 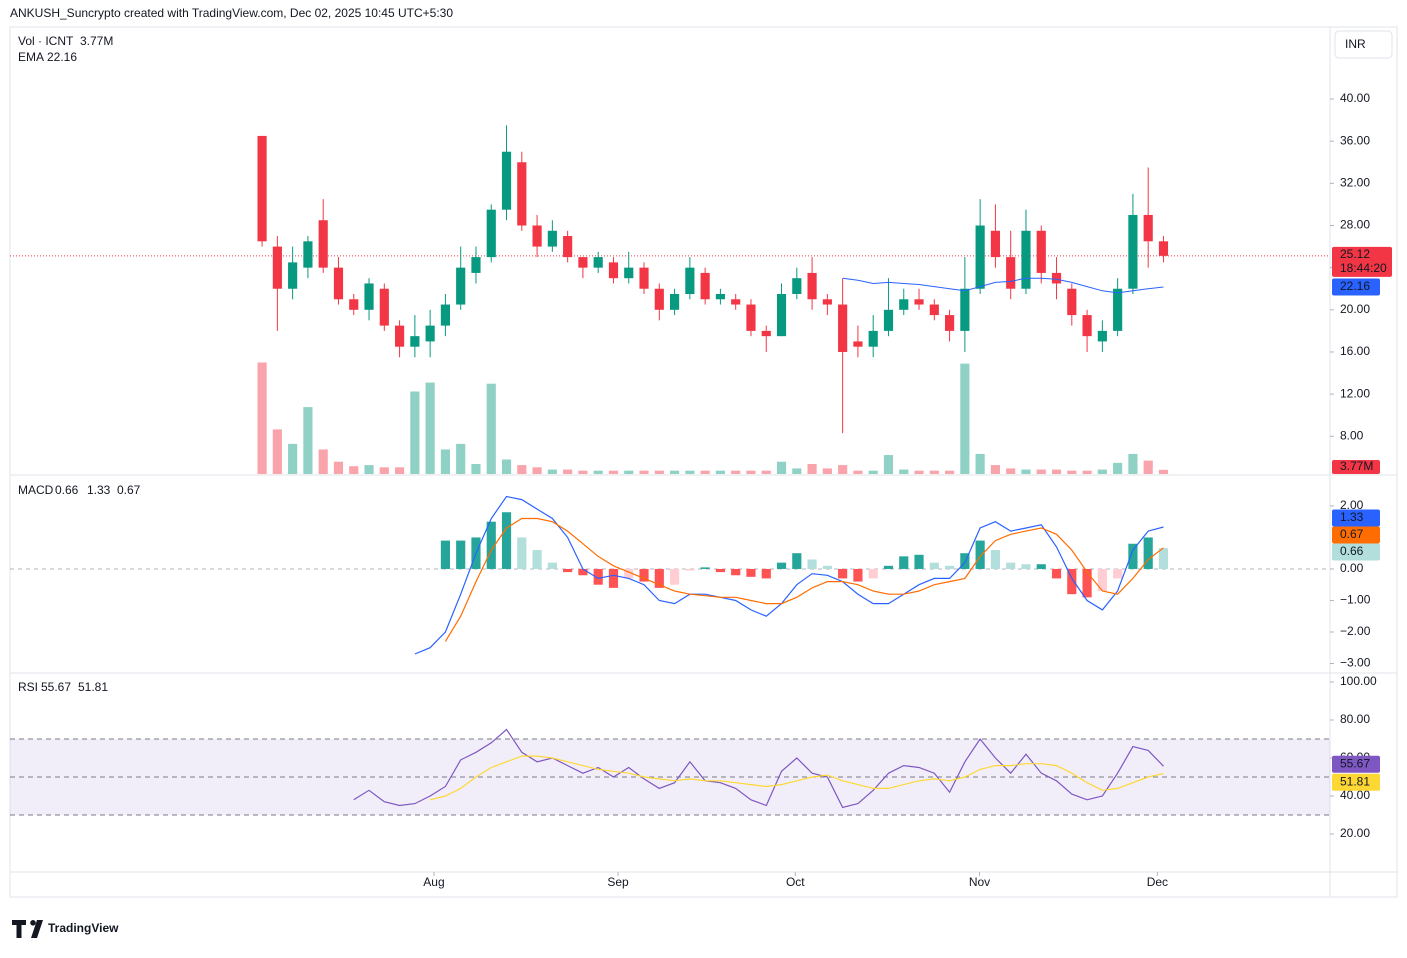 What do you see at coordinates (1355, 719) in the screenshot?
I see `y-tick-label: 80.00` at bounding box center [1355, 719].